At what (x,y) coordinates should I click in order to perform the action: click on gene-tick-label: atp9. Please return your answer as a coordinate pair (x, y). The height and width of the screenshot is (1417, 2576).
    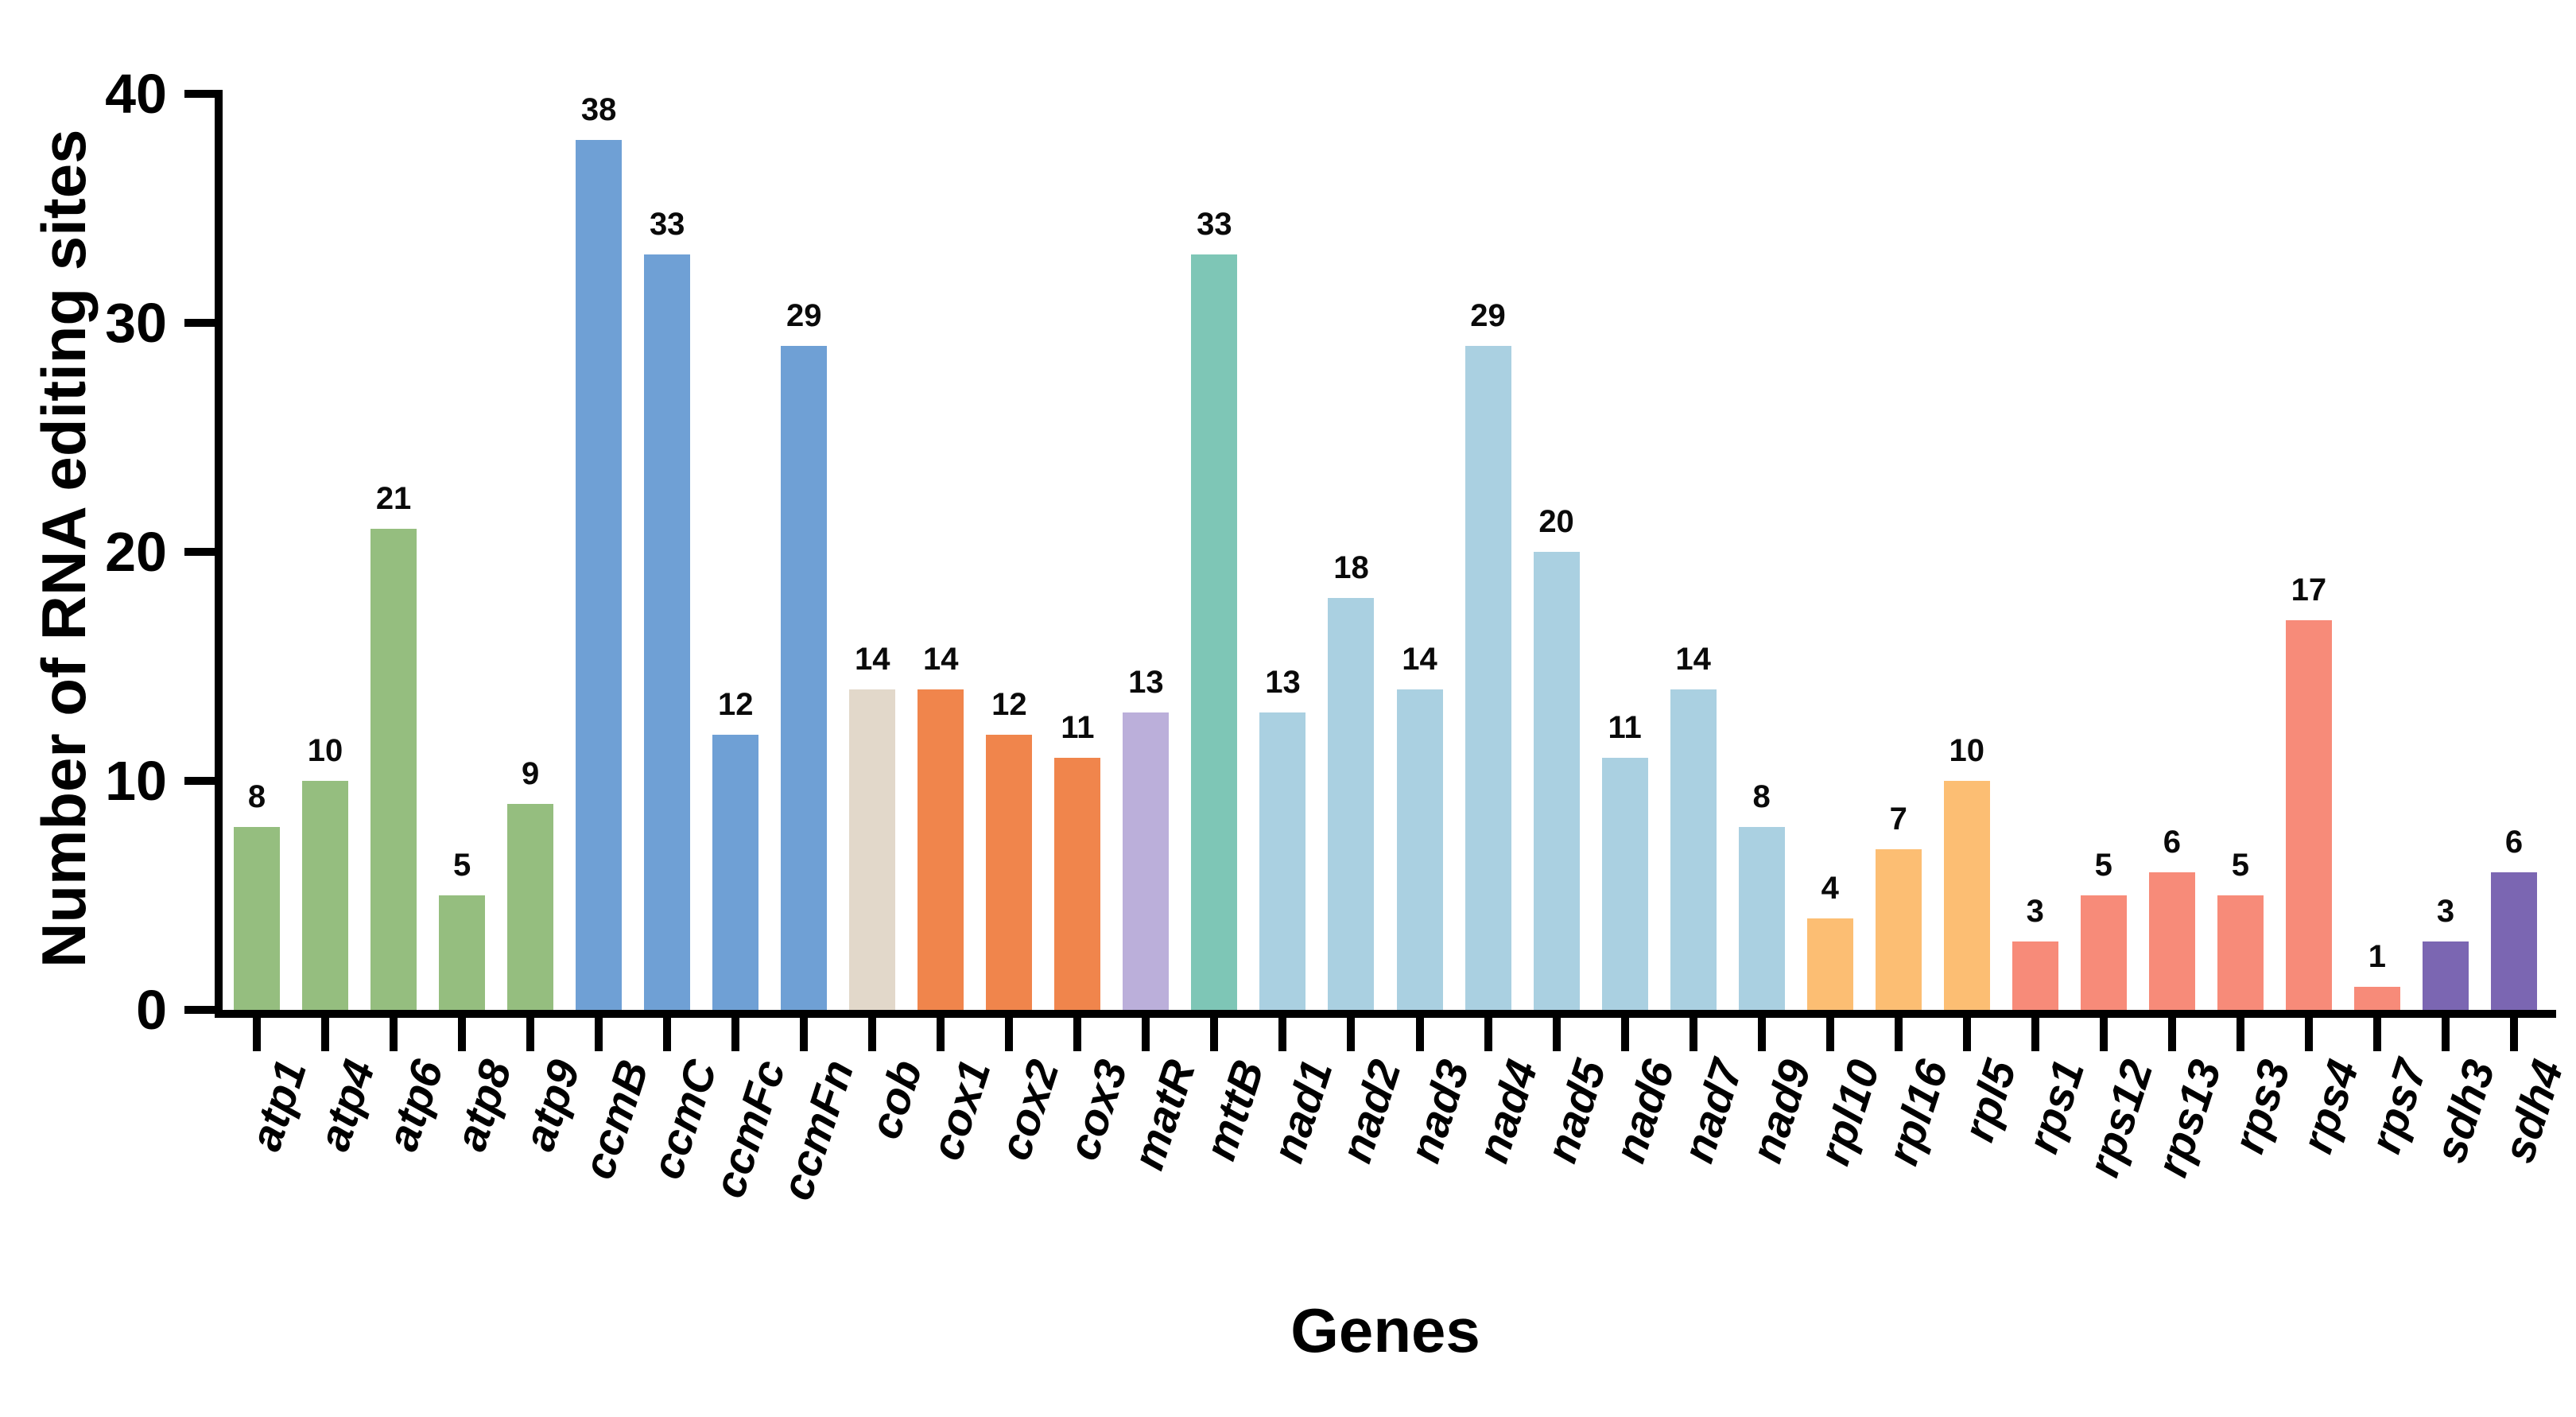
    Looking at the image, I should click on (551, 1105).